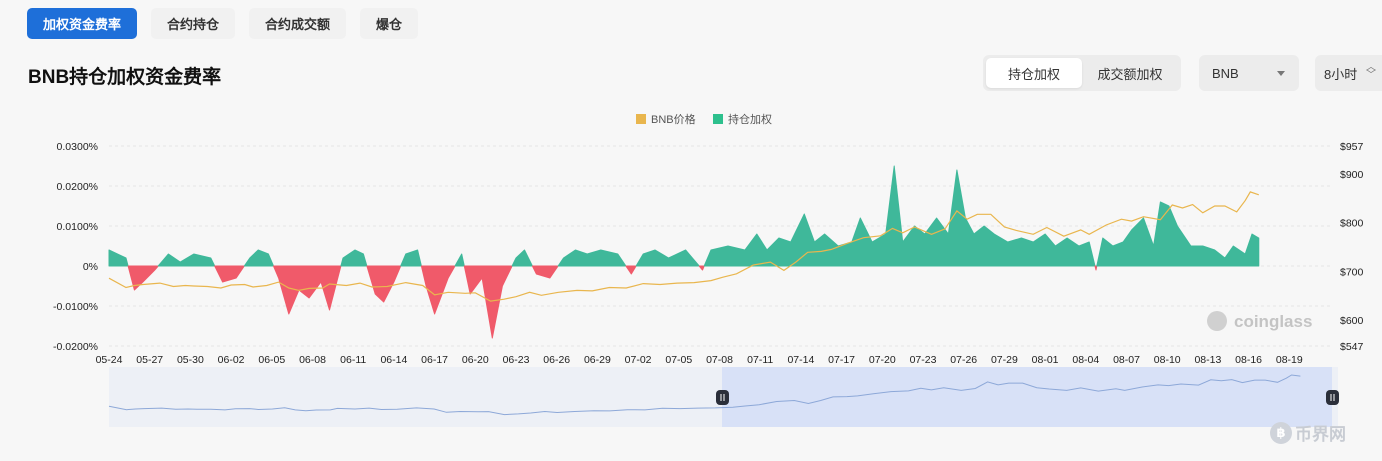 The height and width of the screenshot is (461, 1382). I want to click on legend-price-label: BNB价格, so click(673, 119).